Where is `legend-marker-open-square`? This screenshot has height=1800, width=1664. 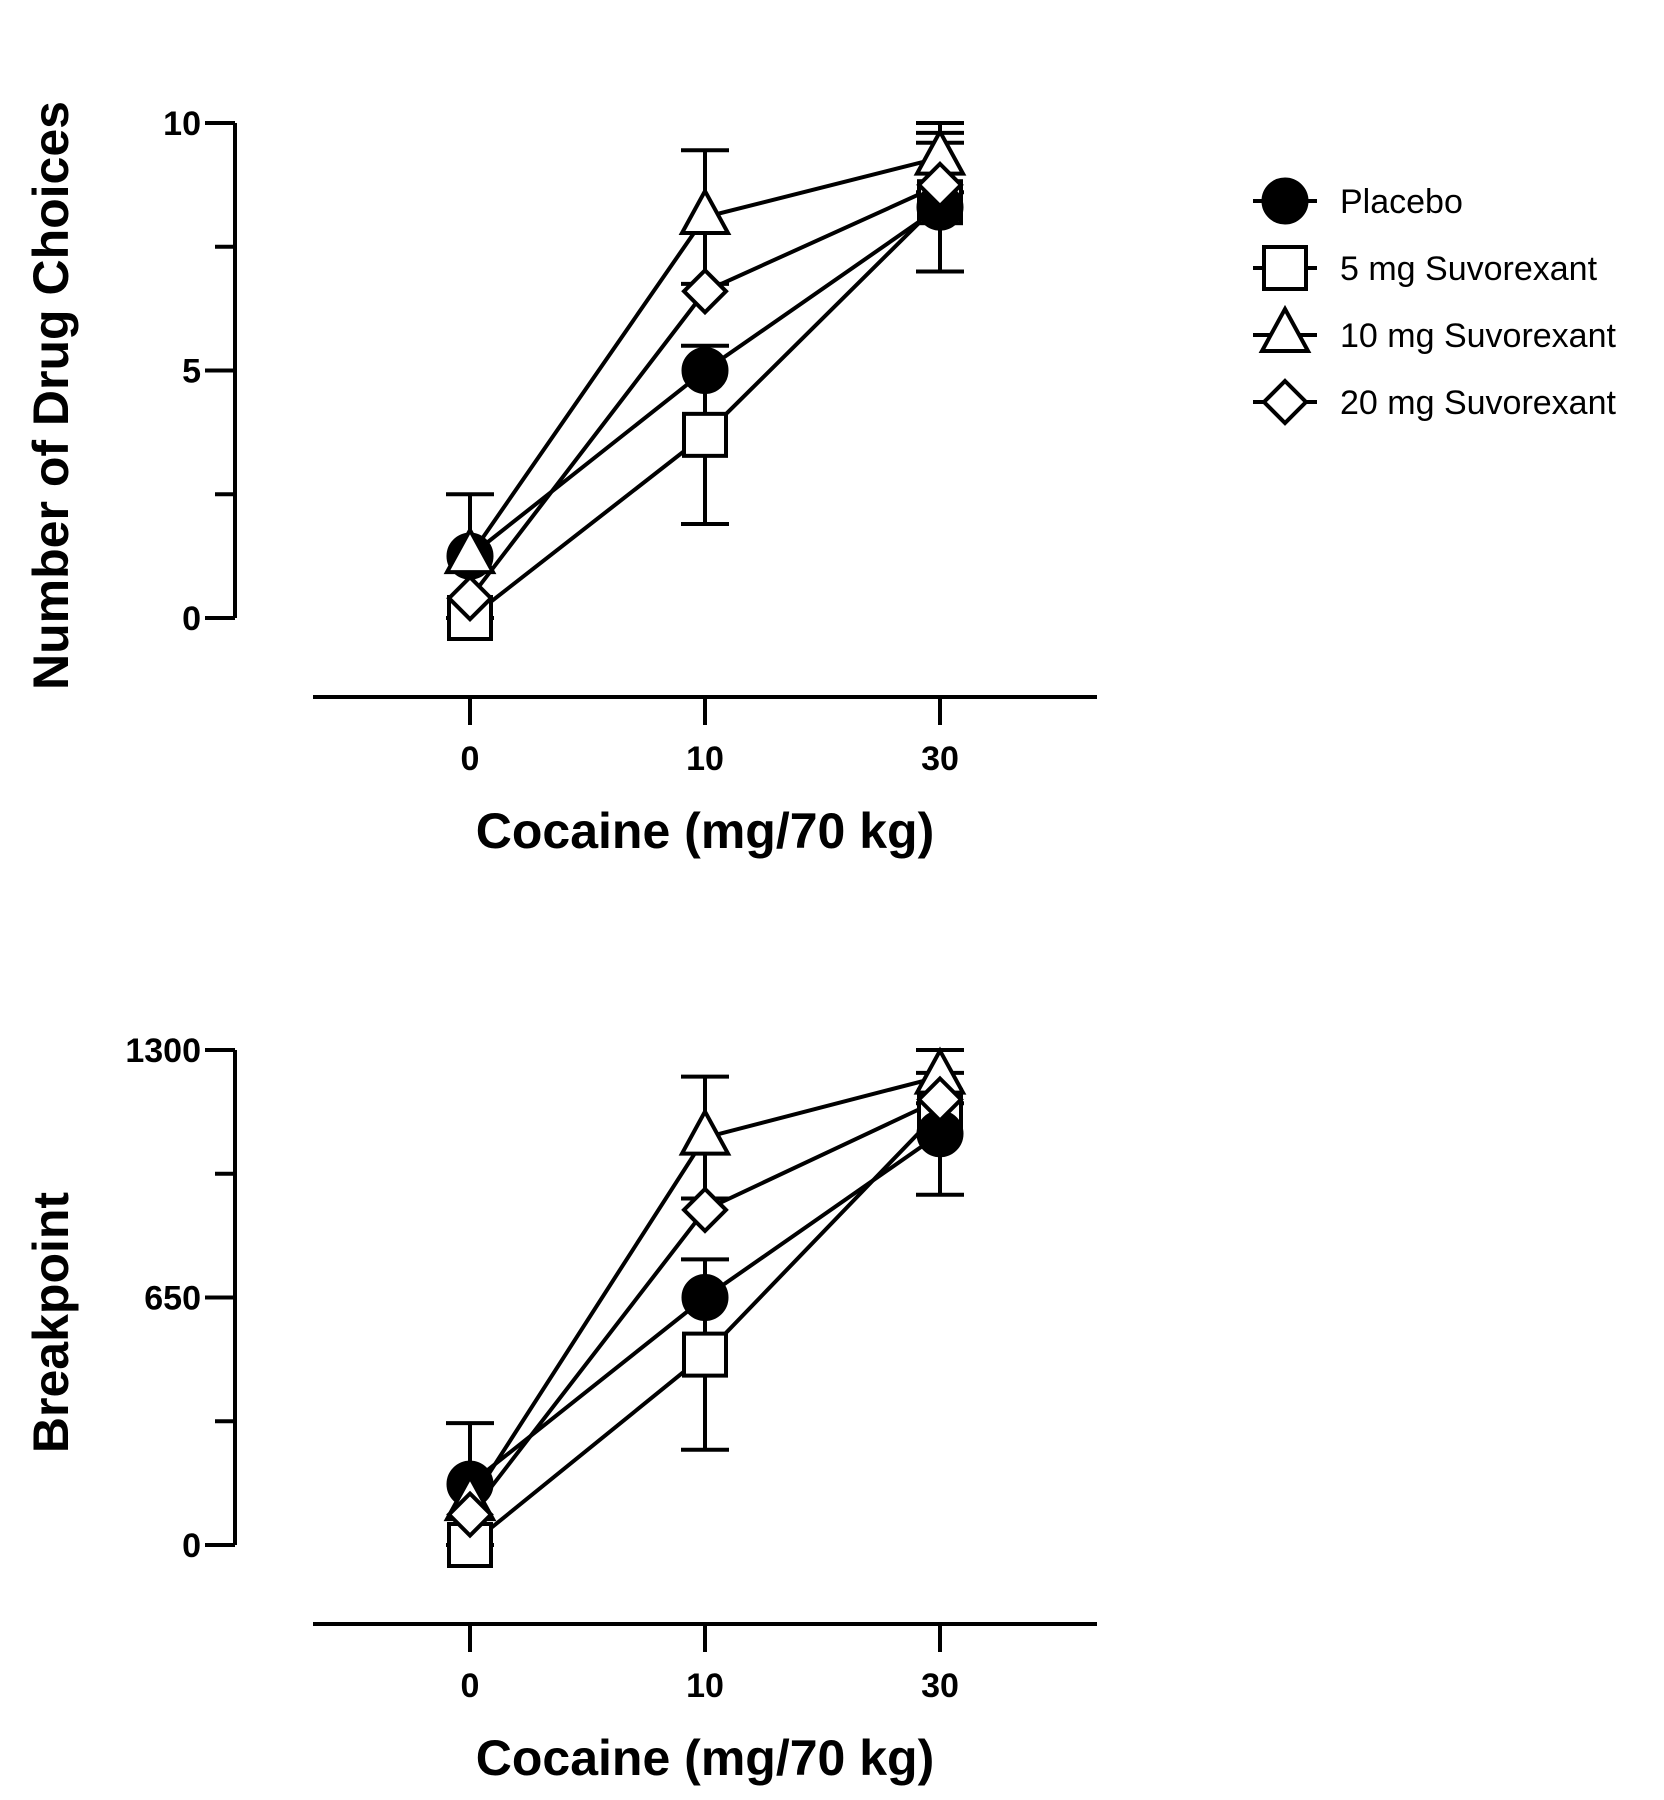
legend-marker-open-square is located at coordinates (1285, 268).